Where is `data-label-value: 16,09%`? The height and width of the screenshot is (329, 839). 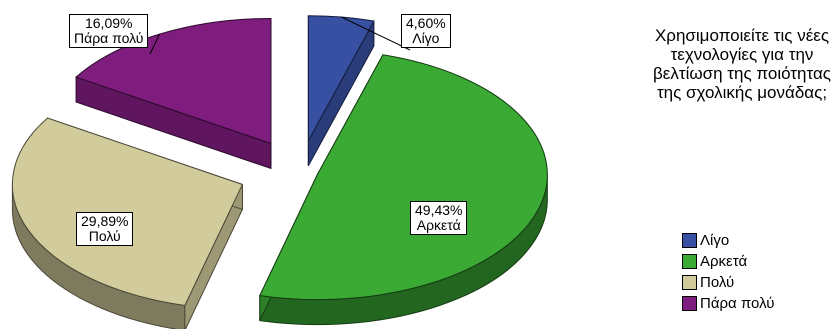 data-label-value: 16,09% is located at coordinates (108, 23).